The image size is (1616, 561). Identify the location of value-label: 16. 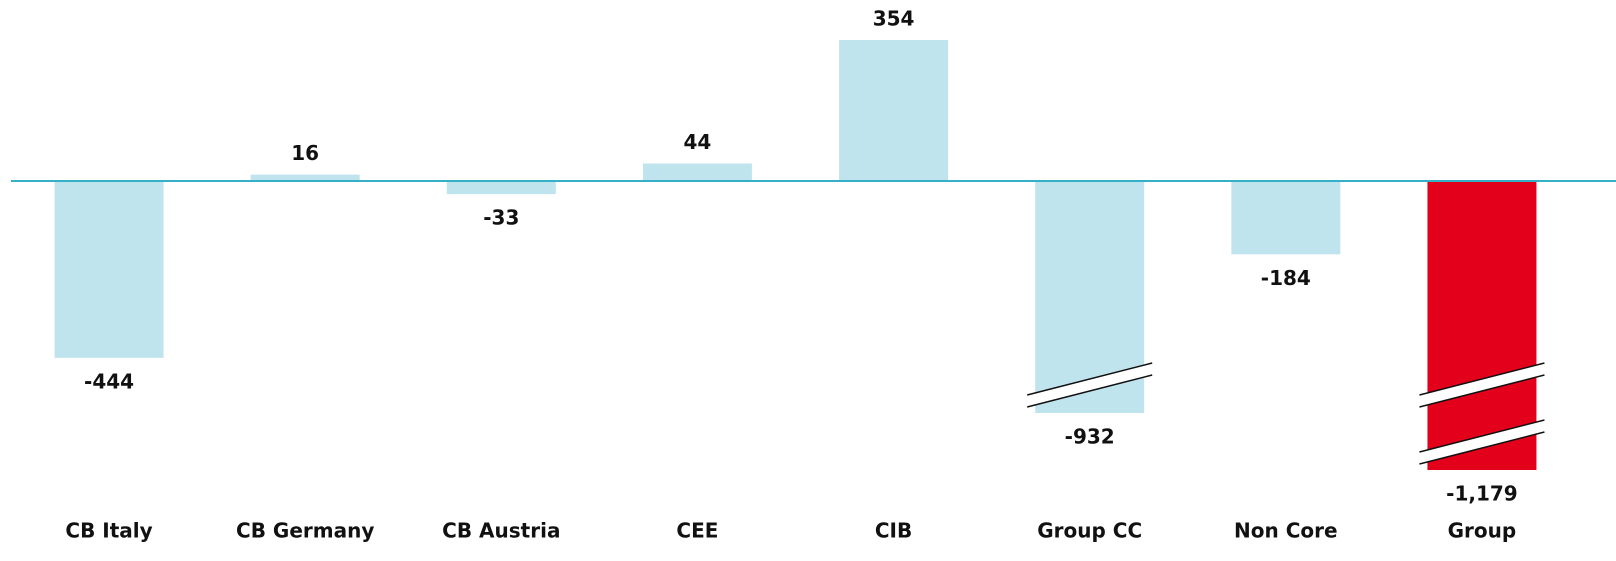
(305, 153).